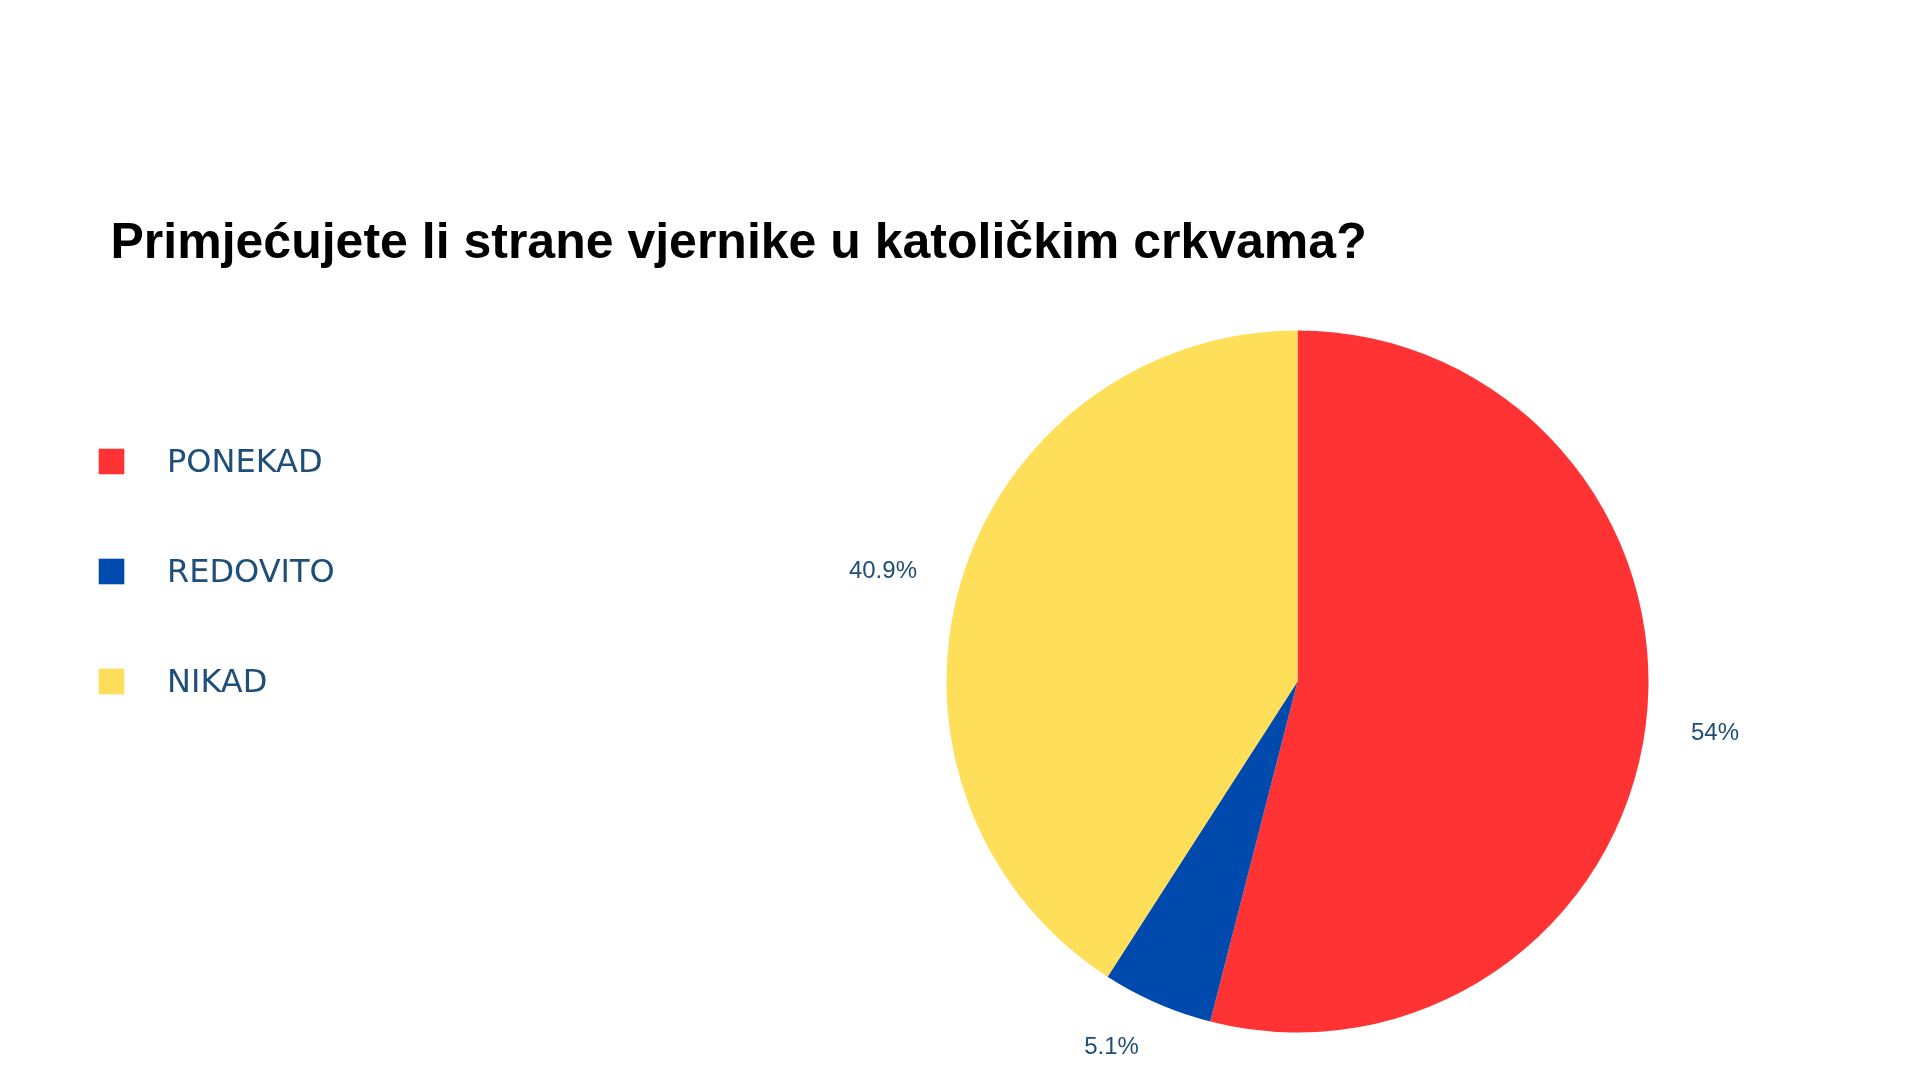 The image size is (1920, 1080). What do you see at coordinates (217, 681) in the screenshot?
I see `legend-label: NIKAD` at bounding box center [217, 681].